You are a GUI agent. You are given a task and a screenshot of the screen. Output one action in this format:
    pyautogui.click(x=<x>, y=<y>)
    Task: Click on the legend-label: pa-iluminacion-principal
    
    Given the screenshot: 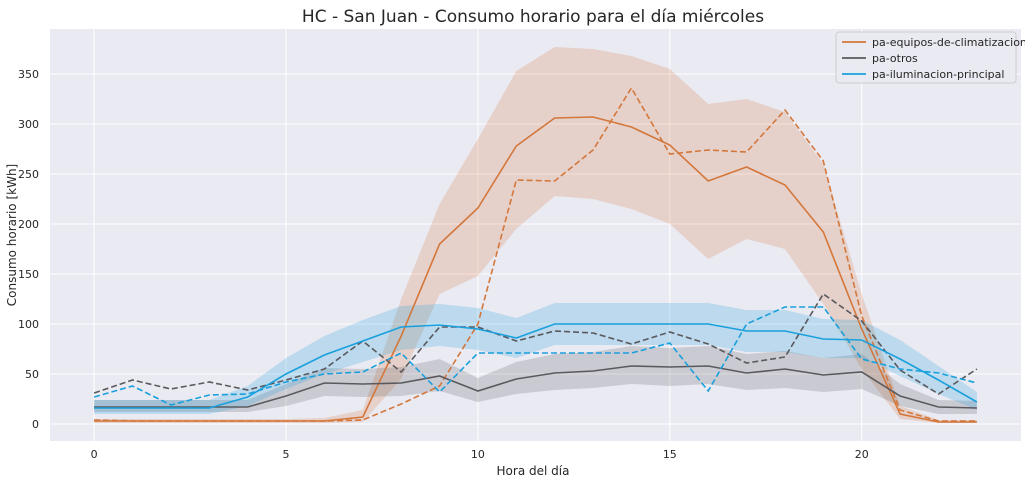 What is the action you would take?
    pyautogui.click(x=938, y=74)
    